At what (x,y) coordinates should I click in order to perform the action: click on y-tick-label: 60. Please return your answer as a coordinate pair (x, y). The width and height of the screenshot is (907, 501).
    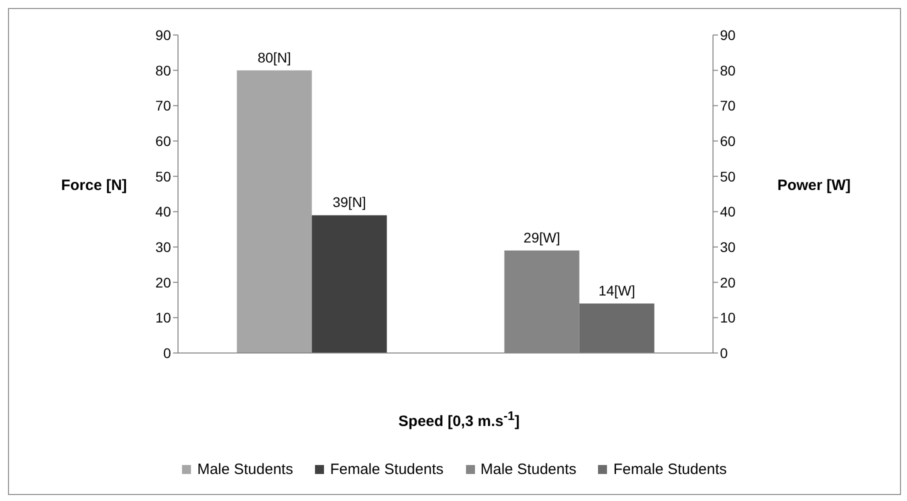
    Looking at the image, I should click on (163, 140).